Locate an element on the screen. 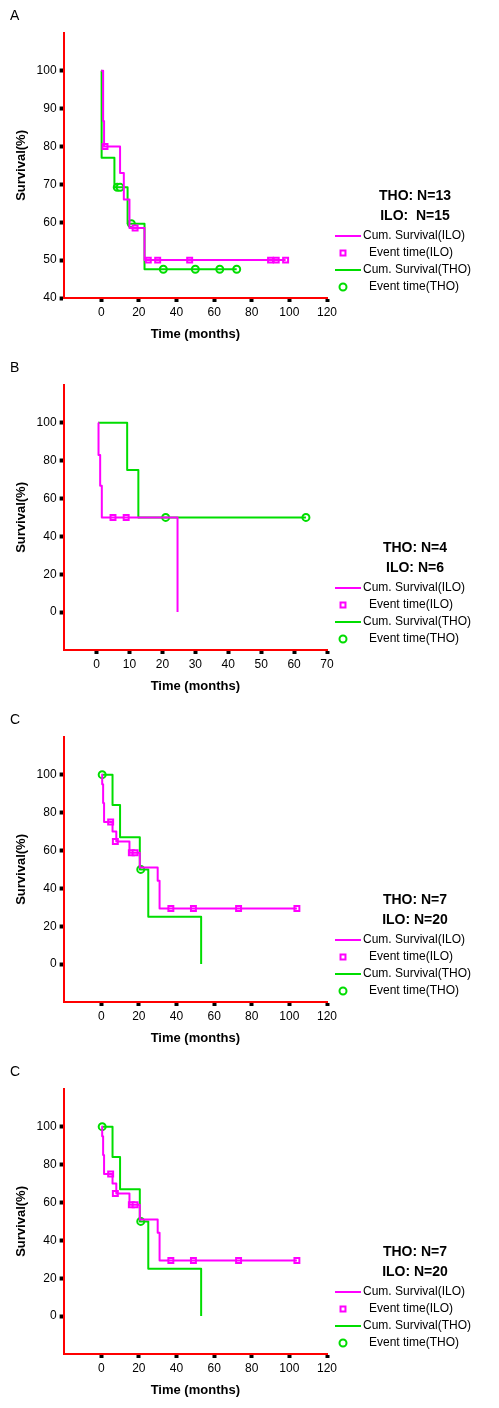  text: ILO: N=6 is located at coordinates (415, 566).